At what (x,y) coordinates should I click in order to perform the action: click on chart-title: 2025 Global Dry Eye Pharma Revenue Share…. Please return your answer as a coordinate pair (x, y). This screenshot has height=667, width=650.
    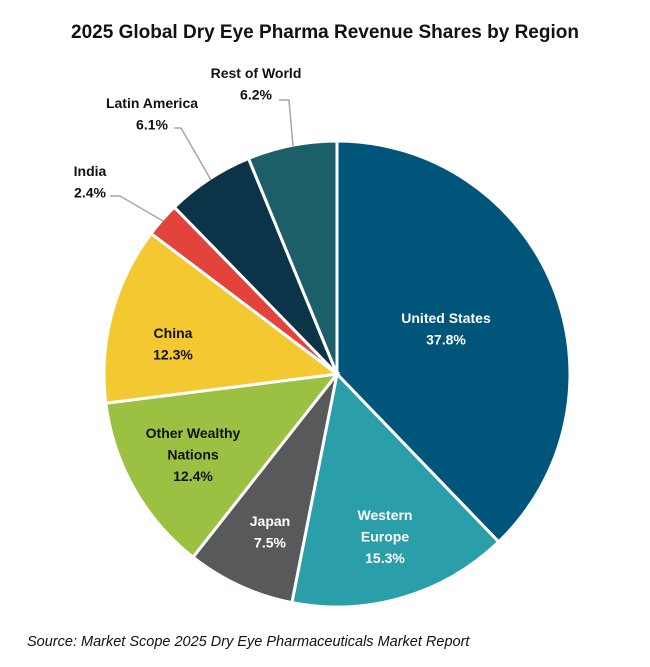
    Looking at the image, I should click on (325, 32).